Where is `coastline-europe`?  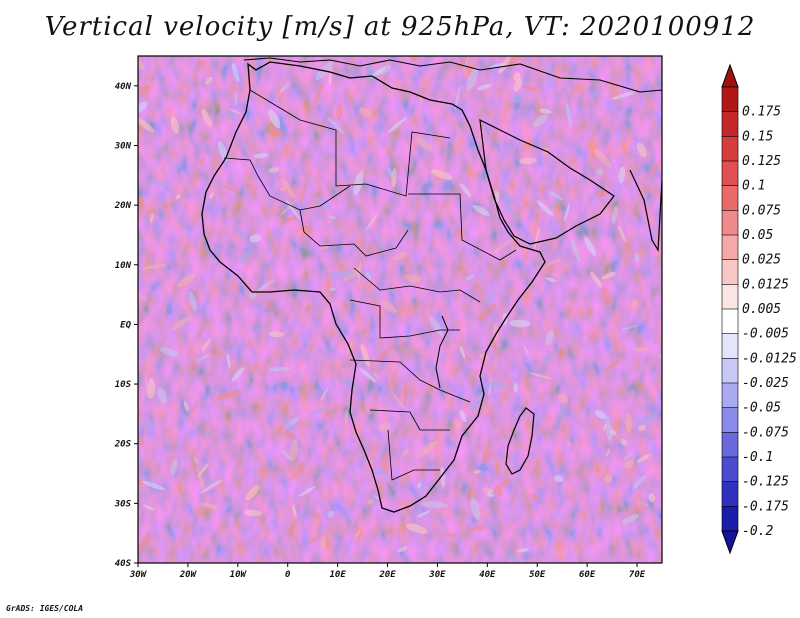
coastline-europe is located at coordinates (452, 75).